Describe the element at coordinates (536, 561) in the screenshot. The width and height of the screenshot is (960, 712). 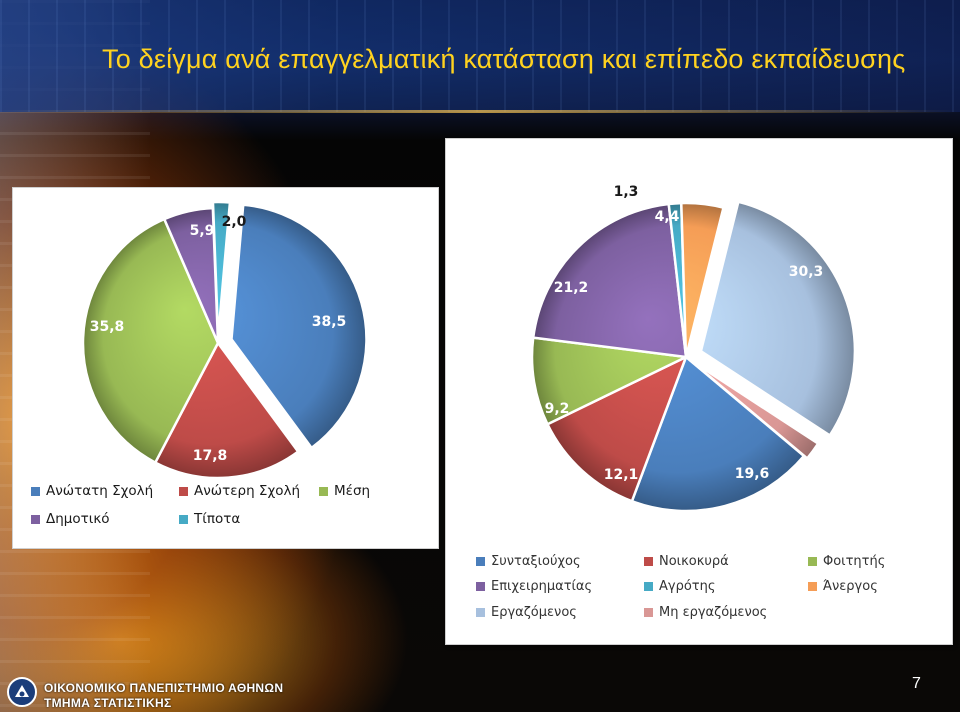
I see `occupation-legend-label-1: Συνταξιούχος` at that location.